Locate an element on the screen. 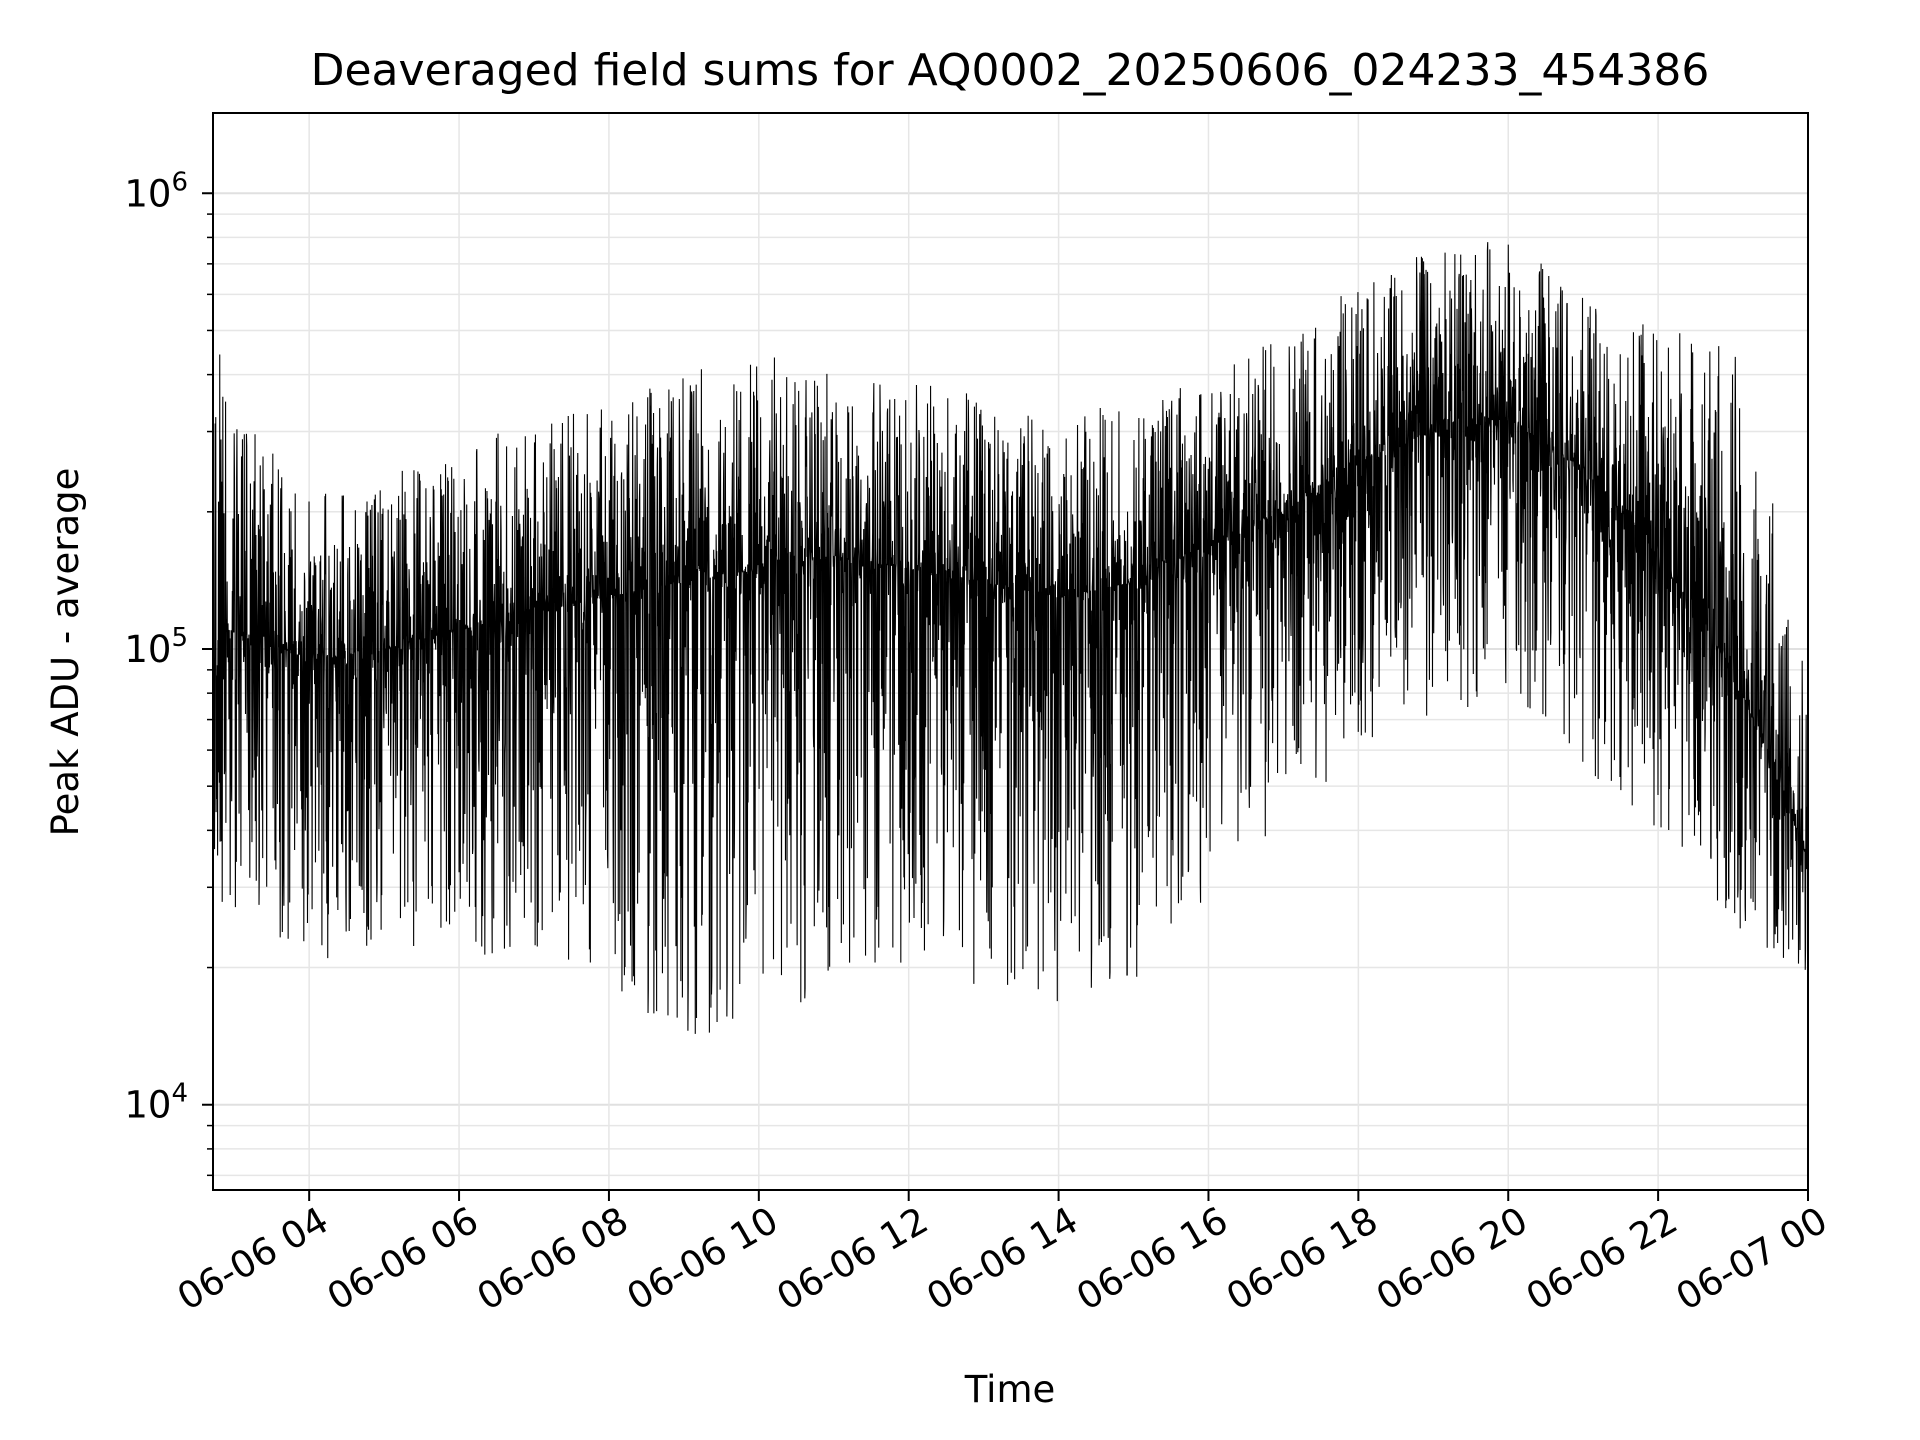  y-tick-label: 104 is located at coordinates (156, 1103).